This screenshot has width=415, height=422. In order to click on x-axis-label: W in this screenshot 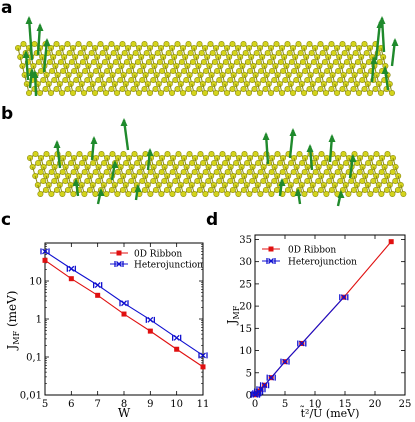, I will do `click(124, 413)`.